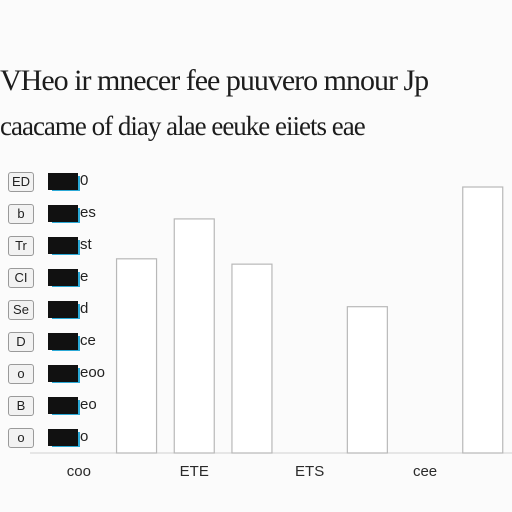 The width and height of the screenshot is (512, 512). What do you see at coordinates (84, 308) in the screenshot?
I see `legend-label: d` at bounding box center [84, 308].